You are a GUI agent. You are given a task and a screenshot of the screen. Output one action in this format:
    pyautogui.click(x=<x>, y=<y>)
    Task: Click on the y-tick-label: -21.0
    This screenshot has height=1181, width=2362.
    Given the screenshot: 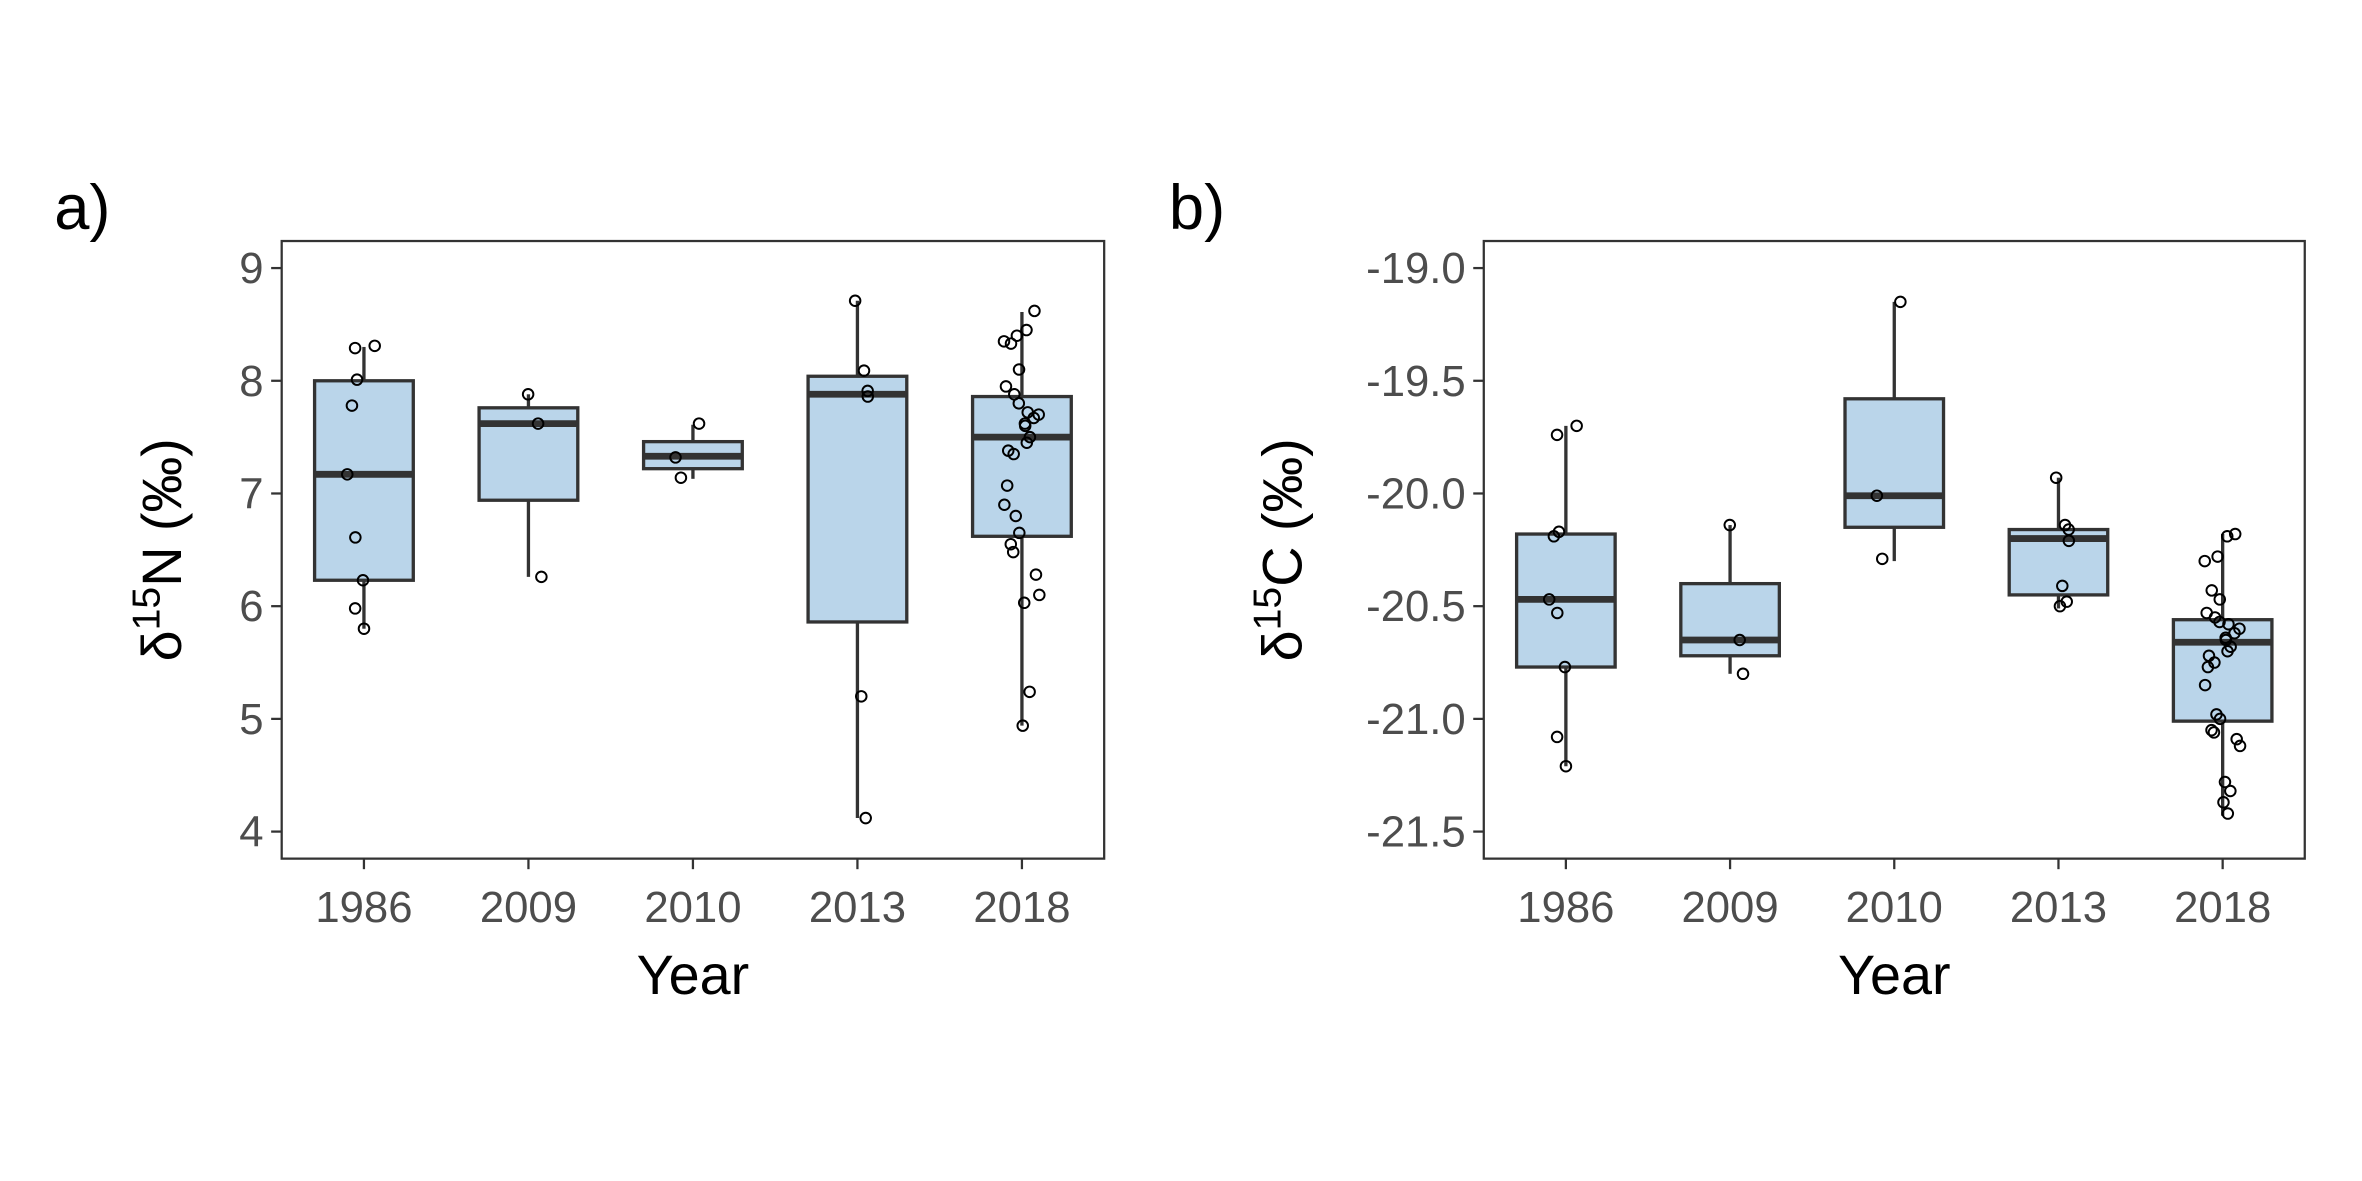 What is the action you would take?
    pyautogui.click(x=1416, y=719)
    